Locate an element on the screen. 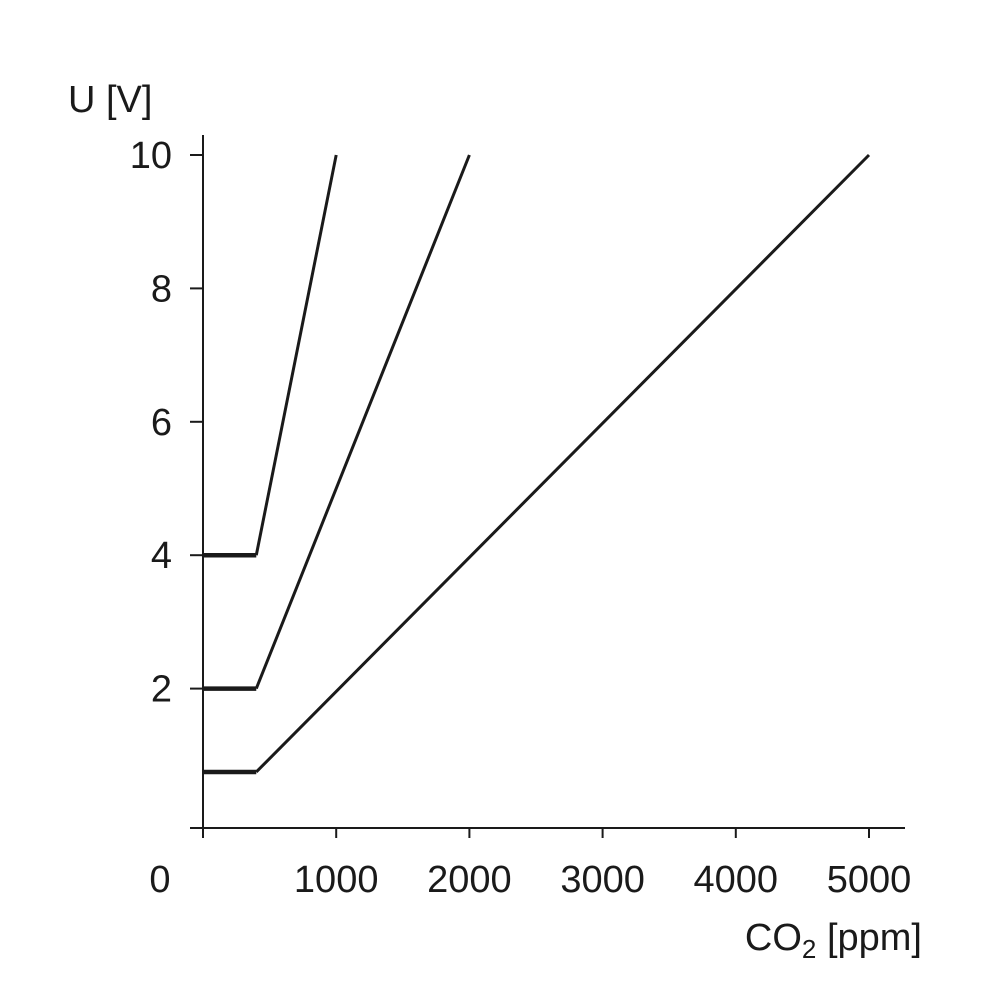 The height and width of the screenshot is (1000, 1000). x-tick-label: 1000 is located at coordinates (336, 880).